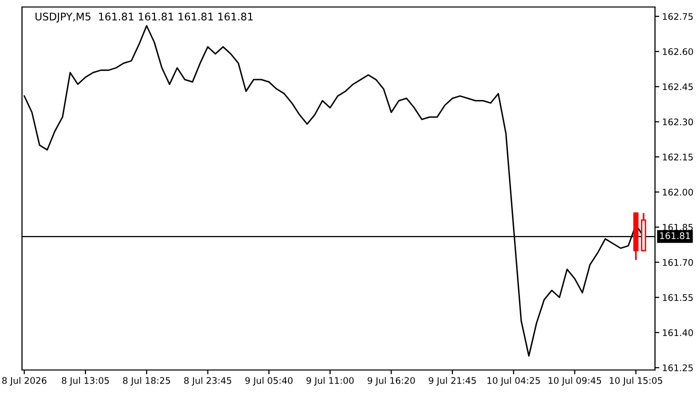  What do you see at coordinates (677, 52) in the screenshot?
I see `y-tick-label: 162.60` at bounding box center [677, 52].